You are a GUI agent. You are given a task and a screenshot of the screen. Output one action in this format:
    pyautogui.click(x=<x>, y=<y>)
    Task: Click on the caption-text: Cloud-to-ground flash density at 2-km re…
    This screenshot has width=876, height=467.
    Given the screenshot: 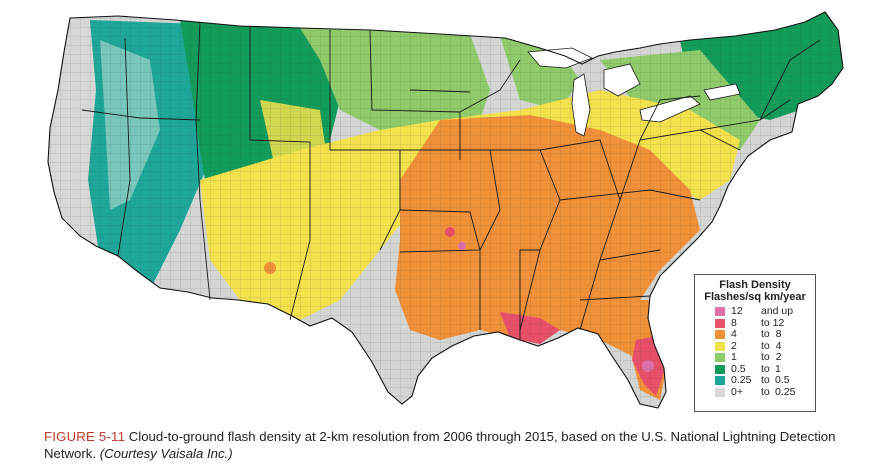 What is the action you would take?
    pyautogui.click(x=440, y=445)
    